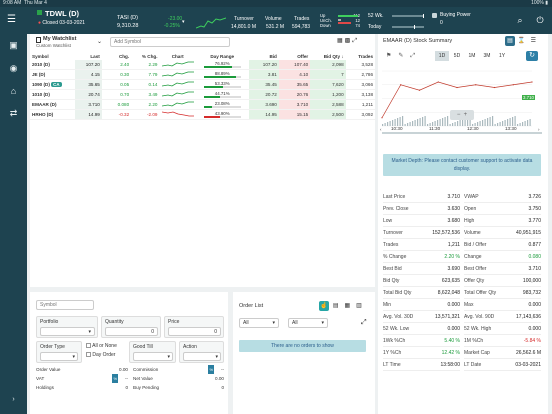 This screenshot has height=414, width=552. I want to click on vat-label: VAT, so click(40, 378).